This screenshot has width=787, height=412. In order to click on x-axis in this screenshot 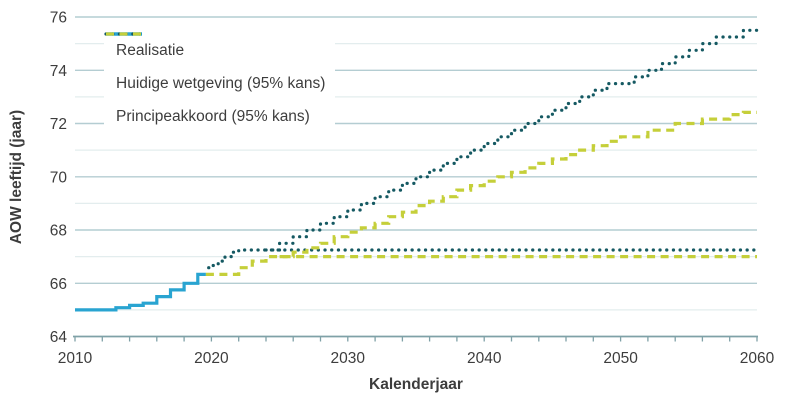, I will do `click(415, 338)`.